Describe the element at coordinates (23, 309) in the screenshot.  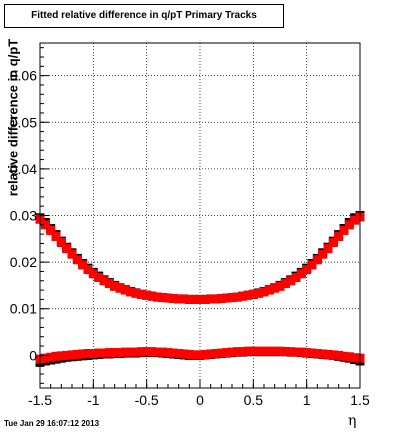
I see `y-tick-label: 0.01` at that location.